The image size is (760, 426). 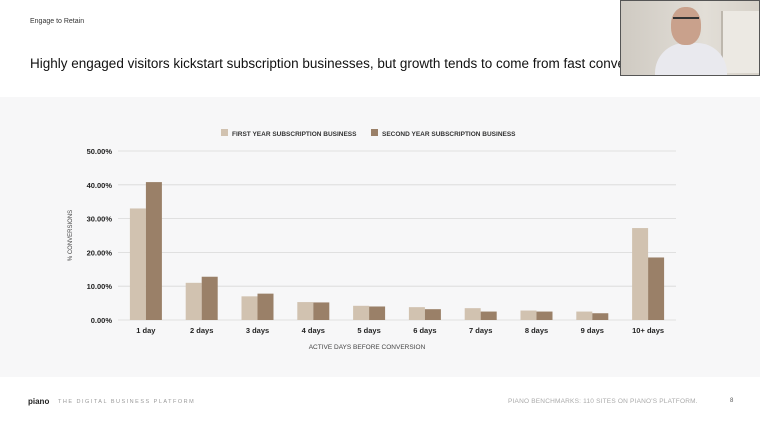 What do you see at coordinates (100, 219) in the screenshot?
I see `y-tick-label: 30.00%` at bounding box center [100, 219].